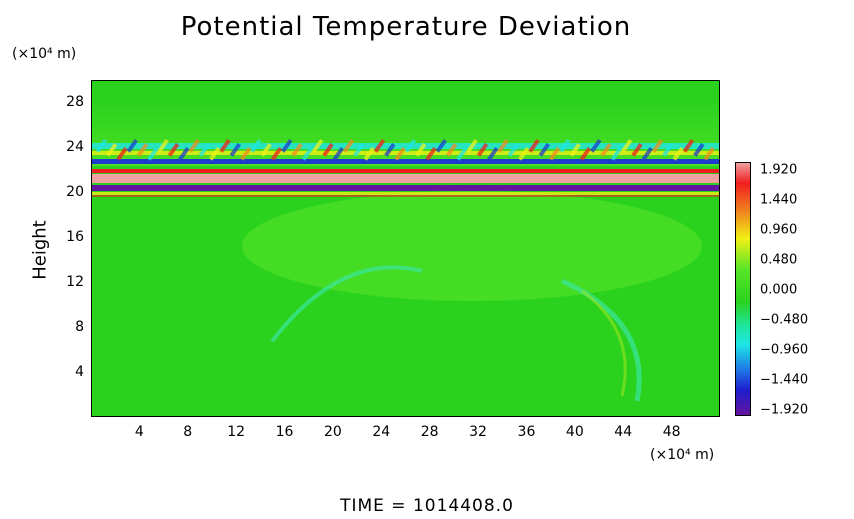 Image resolution: width=854 pixels, height=519 pixels. I want to click on y-tick-label: 8, so click(79, 327).